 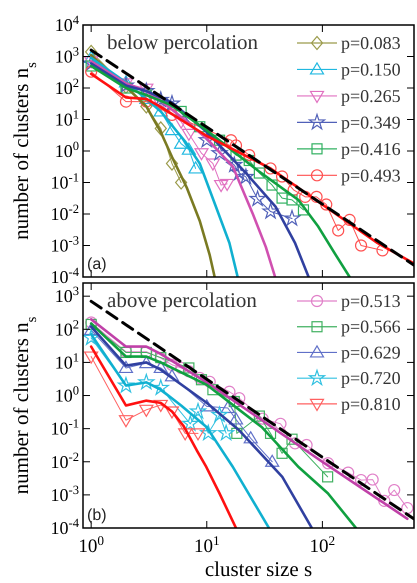 I want to click on x-axis-title: cluster size s, so click(x=258, y=569).